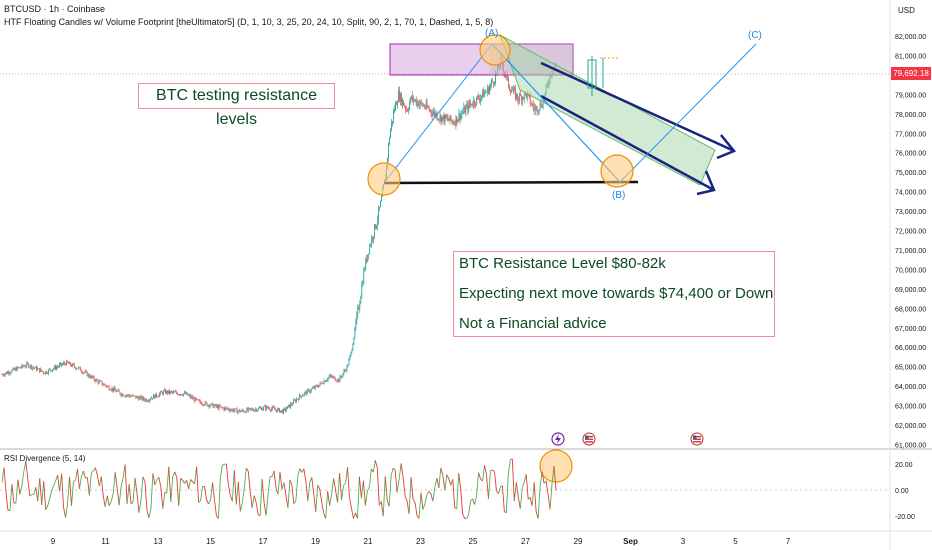 The height and width of the screenshot is (550, 932). Describe the element at coordinates (910, 445) in the screenshot. I see `price-tick-label: 61,000.00` at that location.